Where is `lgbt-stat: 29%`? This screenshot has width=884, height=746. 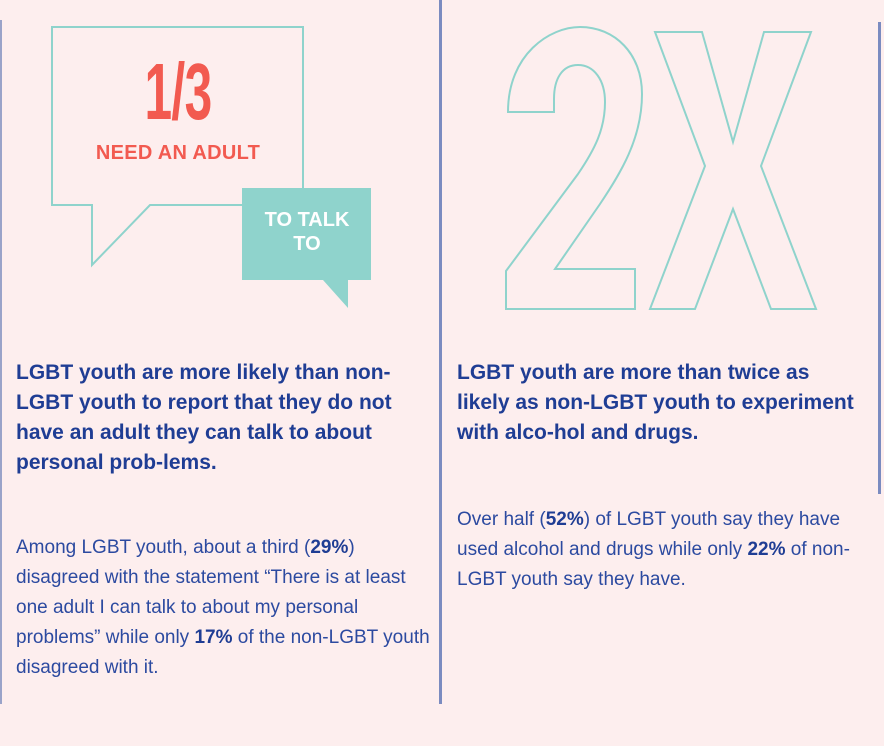
lgbt-stat: 29% is located at coordinates (329, 547).